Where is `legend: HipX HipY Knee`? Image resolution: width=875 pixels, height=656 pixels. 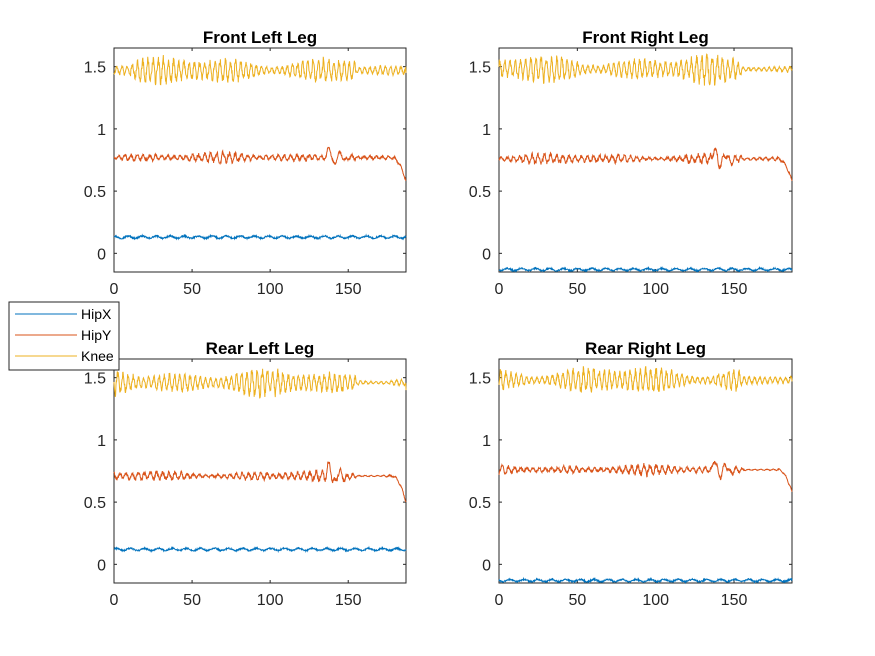
legend: HipX HipY Knee is located at coordinates (64, 336).